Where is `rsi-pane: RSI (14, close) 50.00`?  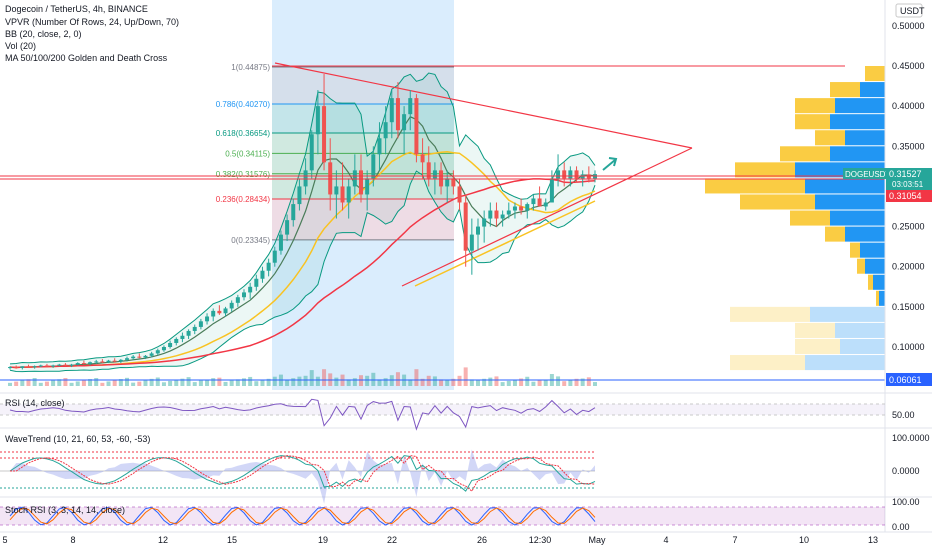 rsi-pane: RSI (14, close) 50.00 is located at coordinates (457, 414).